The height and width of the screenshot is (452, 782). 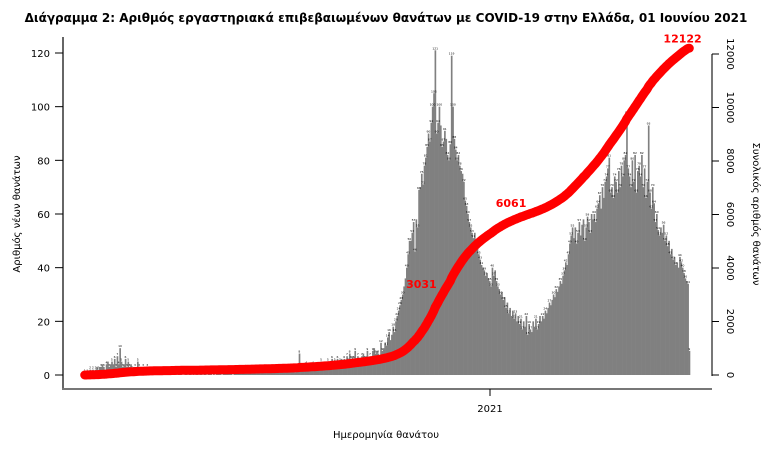 I want to click on bar-value-label: 49, so click(x=570, y=242).